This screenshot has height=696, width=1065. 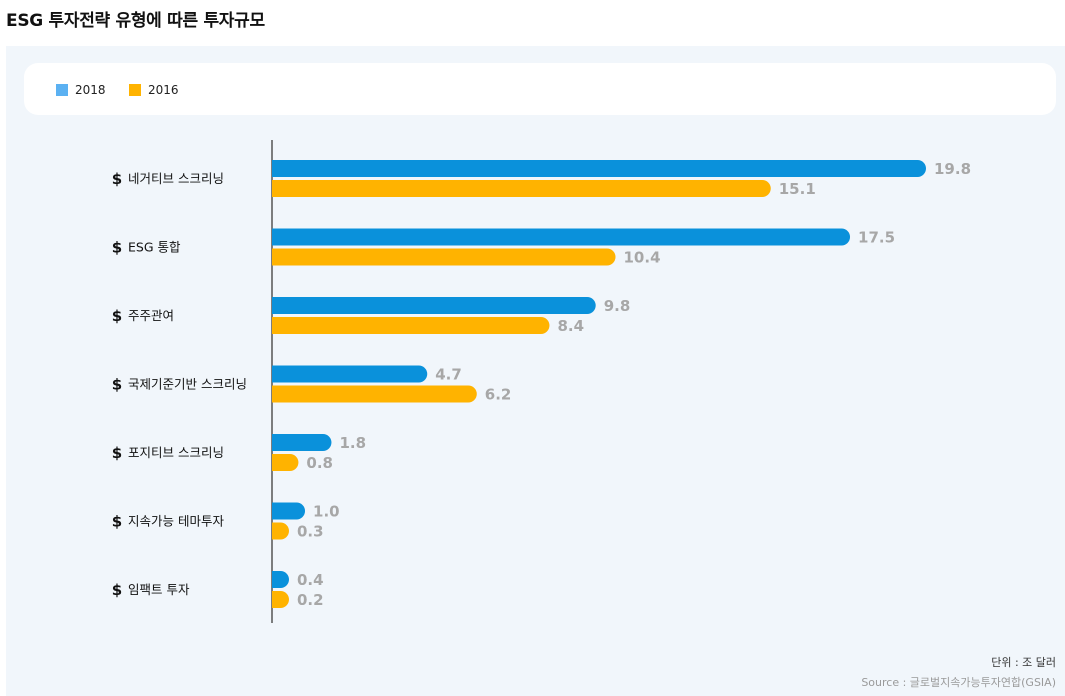 I want to click on legend-item-2018: 2018, so click(x=81, y=90).